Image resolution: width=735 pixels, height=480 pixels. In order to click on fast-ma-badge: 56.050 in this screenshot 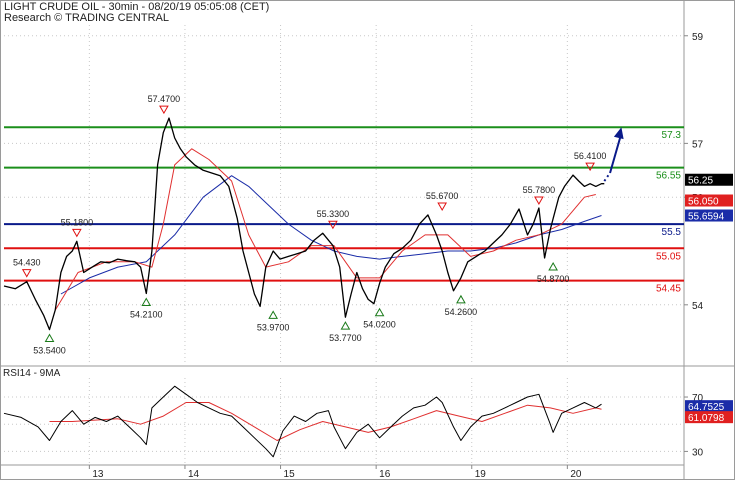, I will do `click(703, 202)`.